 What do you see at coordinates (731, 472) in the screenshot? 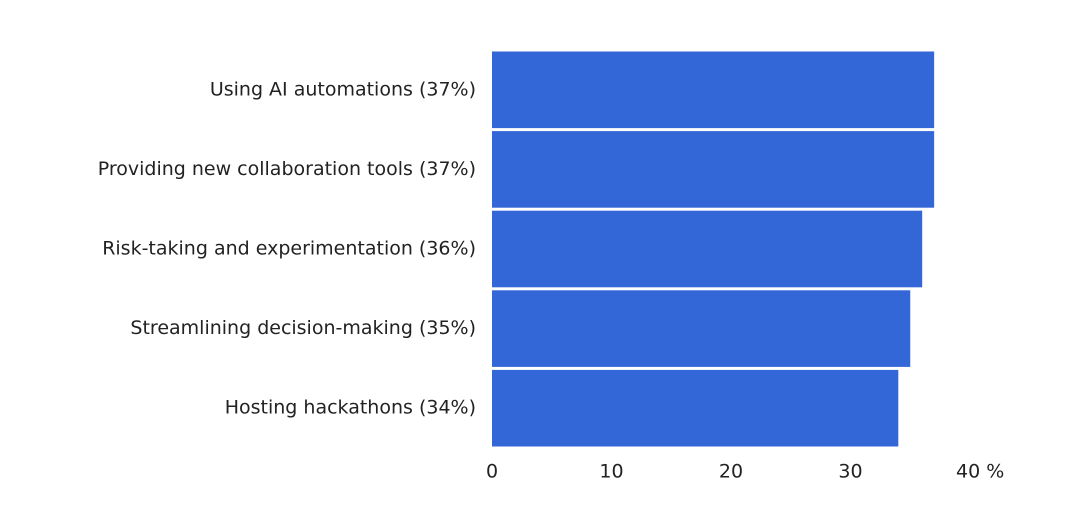
I see `x-tick-label: 20` at bounding box center [731, 472].